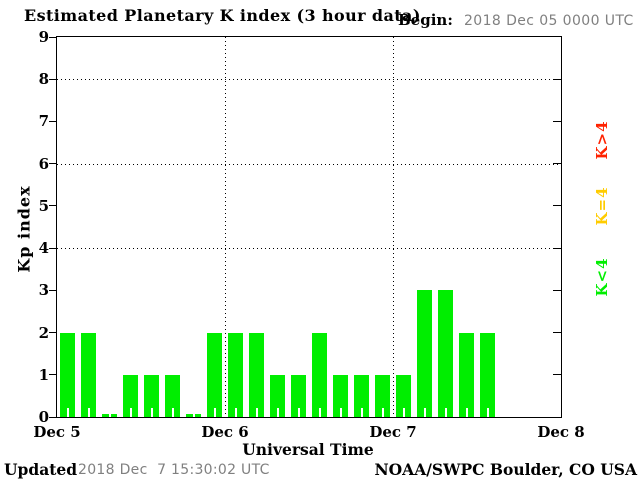 The image size is (640, 480). What do you see at coordinates (43, 205) in the screenshot?
I see `y-tick-label: 5` at bounding box center [43, 205].